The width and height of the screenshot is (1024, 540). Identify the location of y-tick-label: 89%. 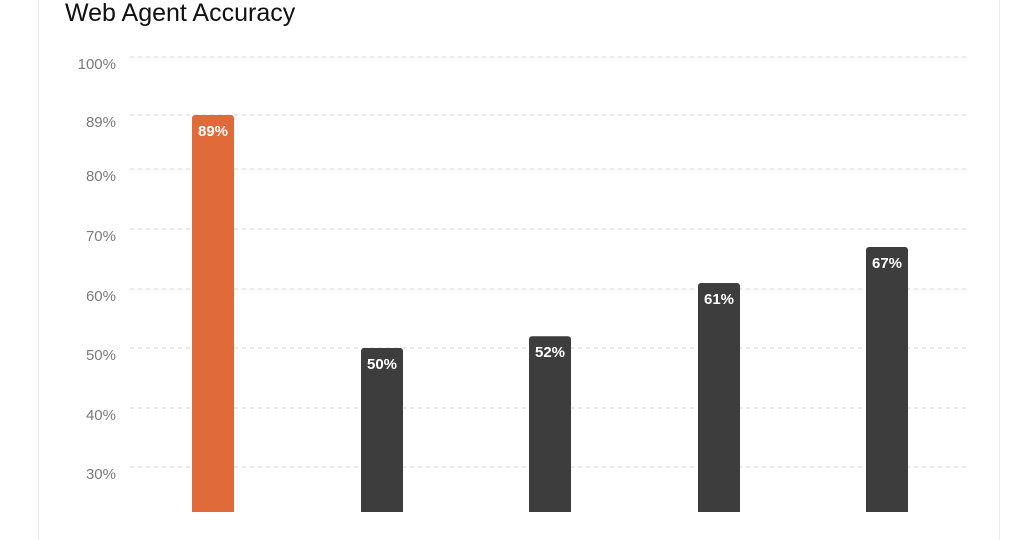
(101, 122).